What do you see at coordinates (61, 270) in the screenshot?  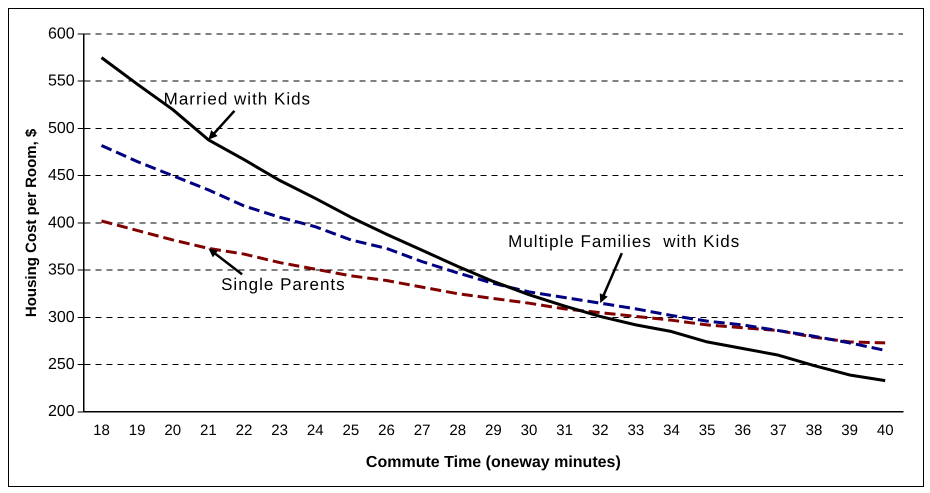 I see `y-tick-label: 350` at bounding box center [61, 270].